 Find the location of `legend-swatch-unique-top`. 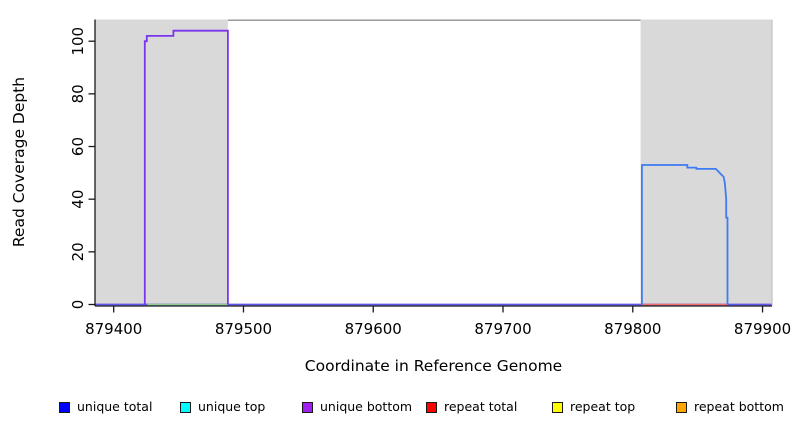

legend-swatch-unique-top is located at coordinates (185, 407).